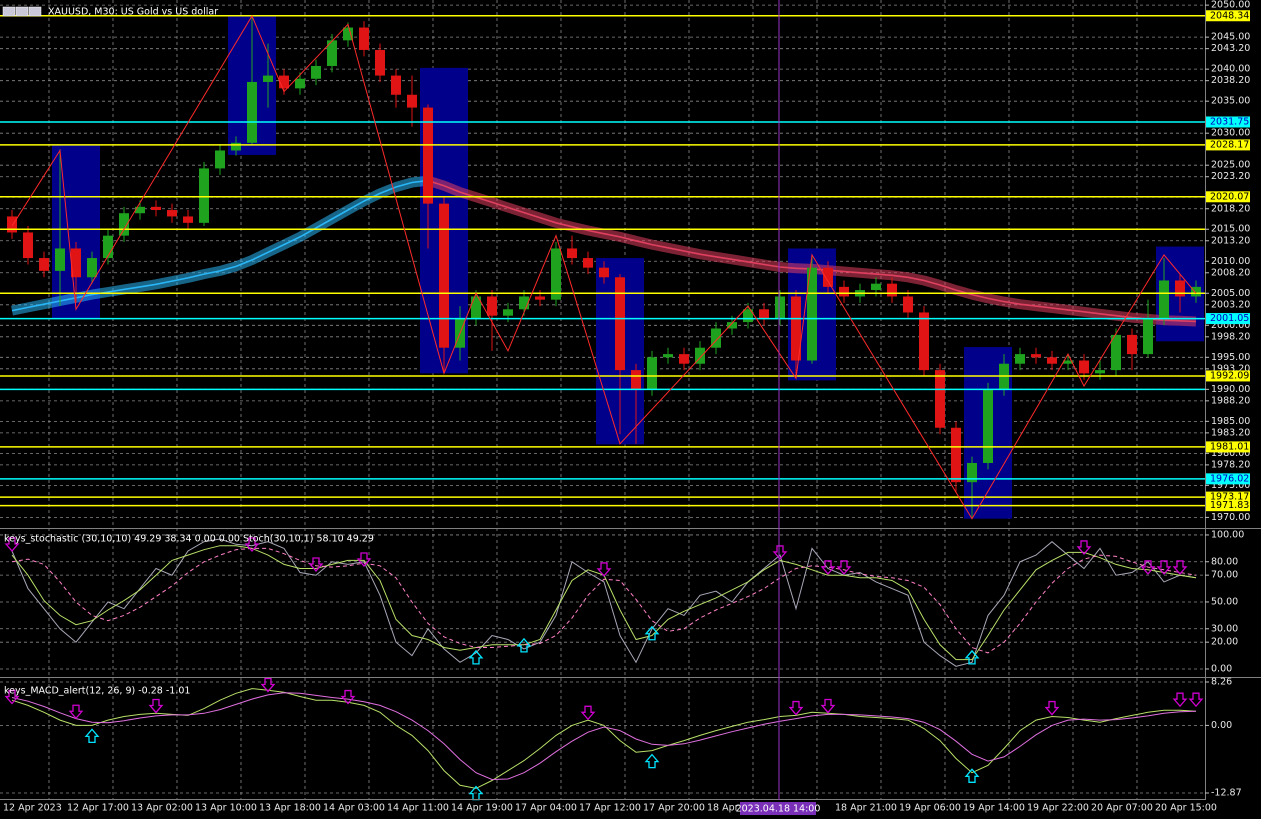  What do you see at coordinates (1224, 601) in the screenshot?
I see `y-tick-label: 50.00` at bounding box center [1224, 601].